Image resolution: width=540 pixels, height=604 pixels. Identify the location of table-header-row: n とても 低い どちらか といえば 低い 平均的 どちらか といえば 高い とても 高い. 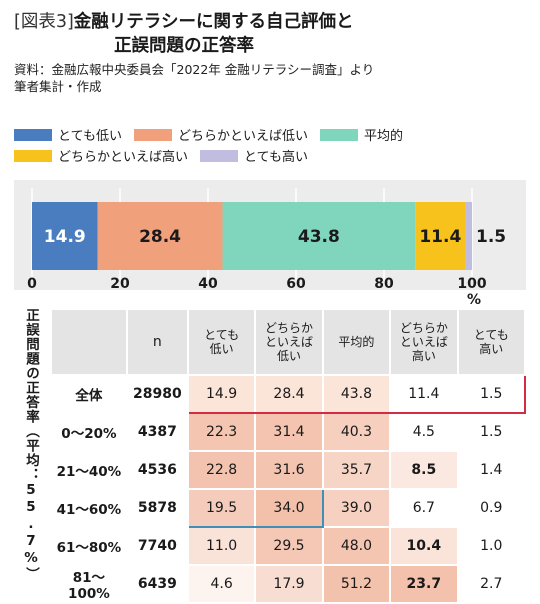
(288, 342).